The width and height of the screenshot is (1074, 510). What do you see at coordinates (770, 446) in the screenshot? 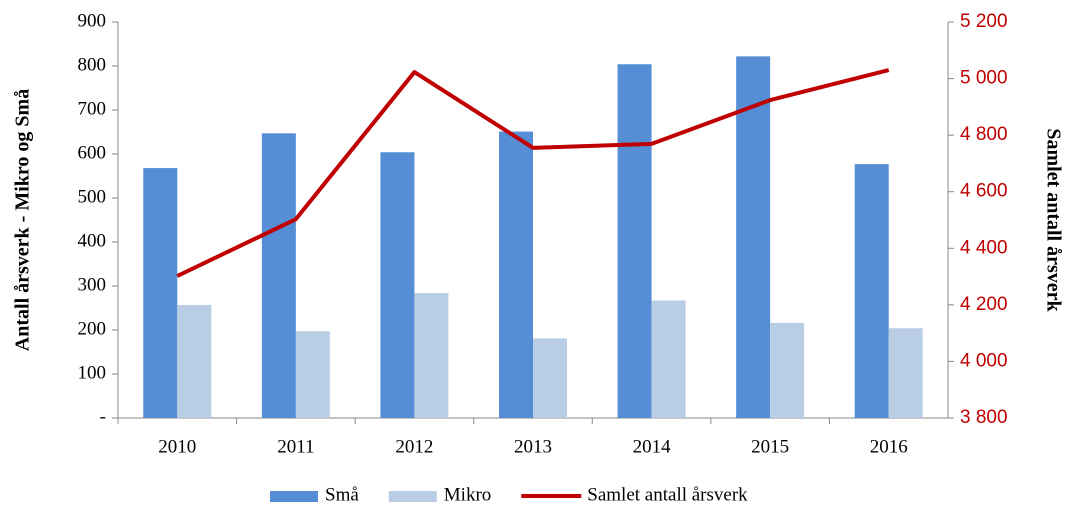
I see `x-tick-label: 2015` at bounding box center [770, 446].